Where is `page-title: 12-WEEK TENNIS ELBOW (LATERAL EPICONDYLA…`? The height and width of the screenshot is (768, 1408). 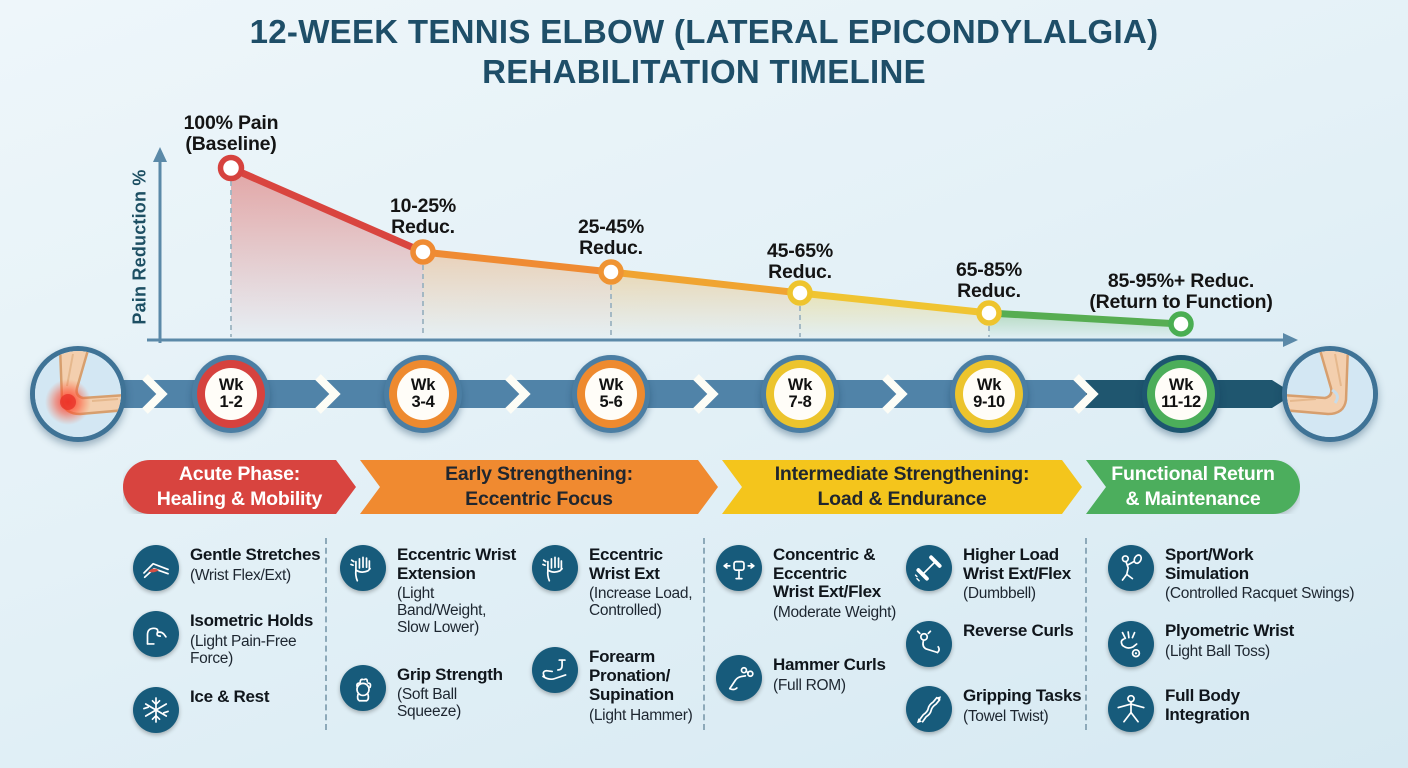 page-title: 12-WEEK TENNIS ELBOW (LATERAL EPICONDYLA… is located at coordinates (704, 51).